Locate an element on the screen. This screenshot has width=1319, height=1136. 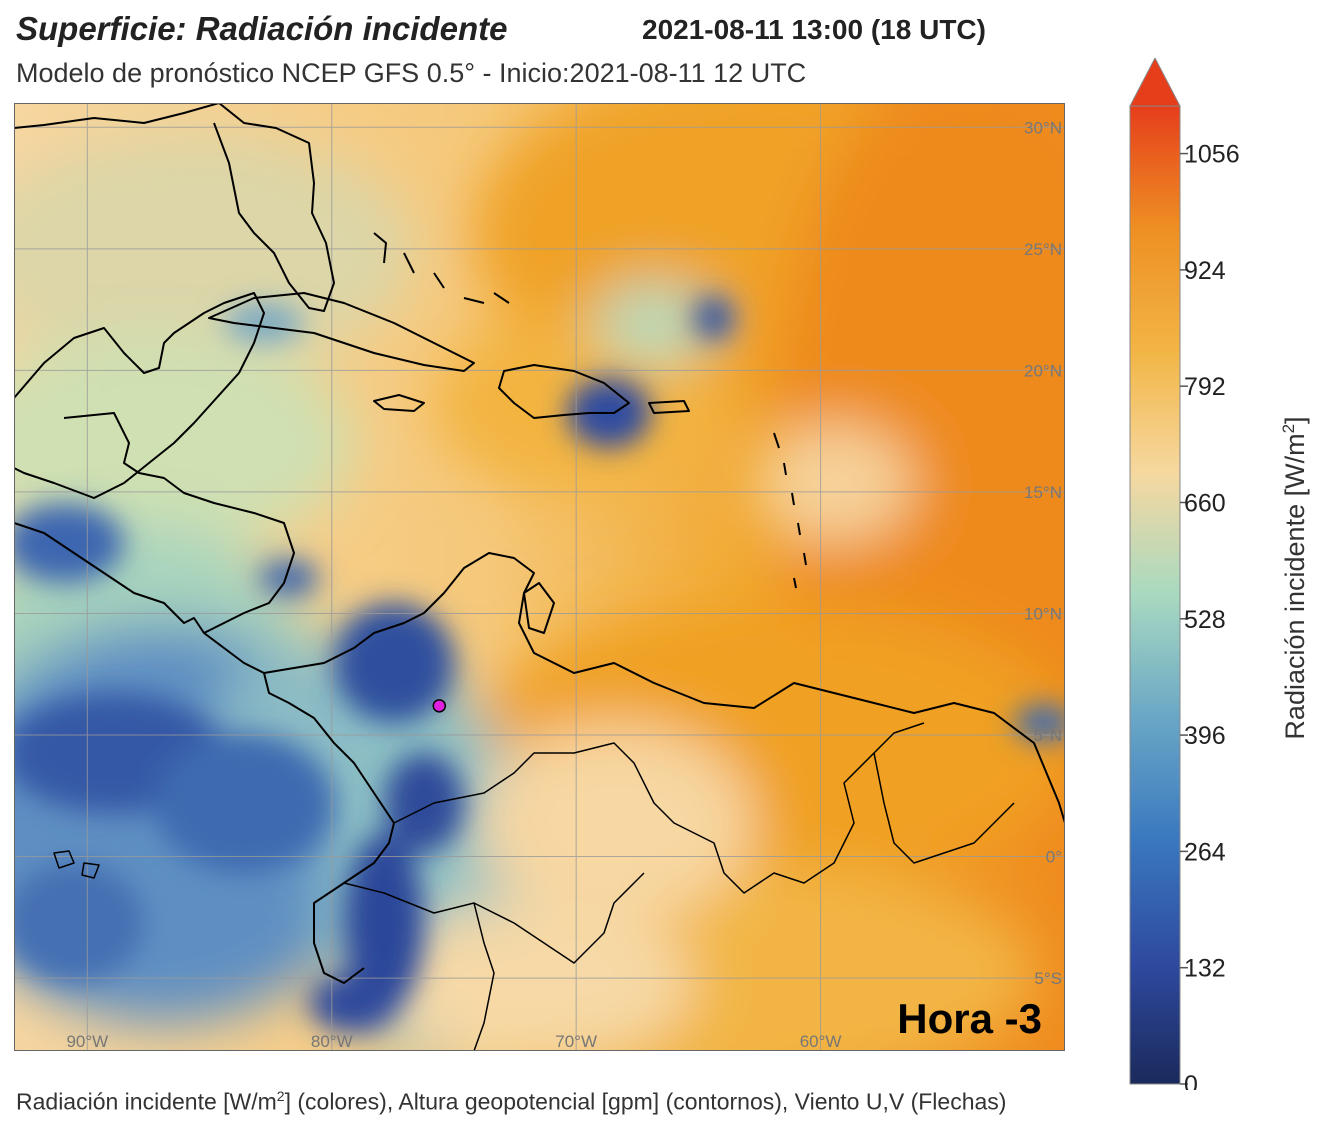
colorbar-tick-label: 1056 is located at coordinates (1212, 155).